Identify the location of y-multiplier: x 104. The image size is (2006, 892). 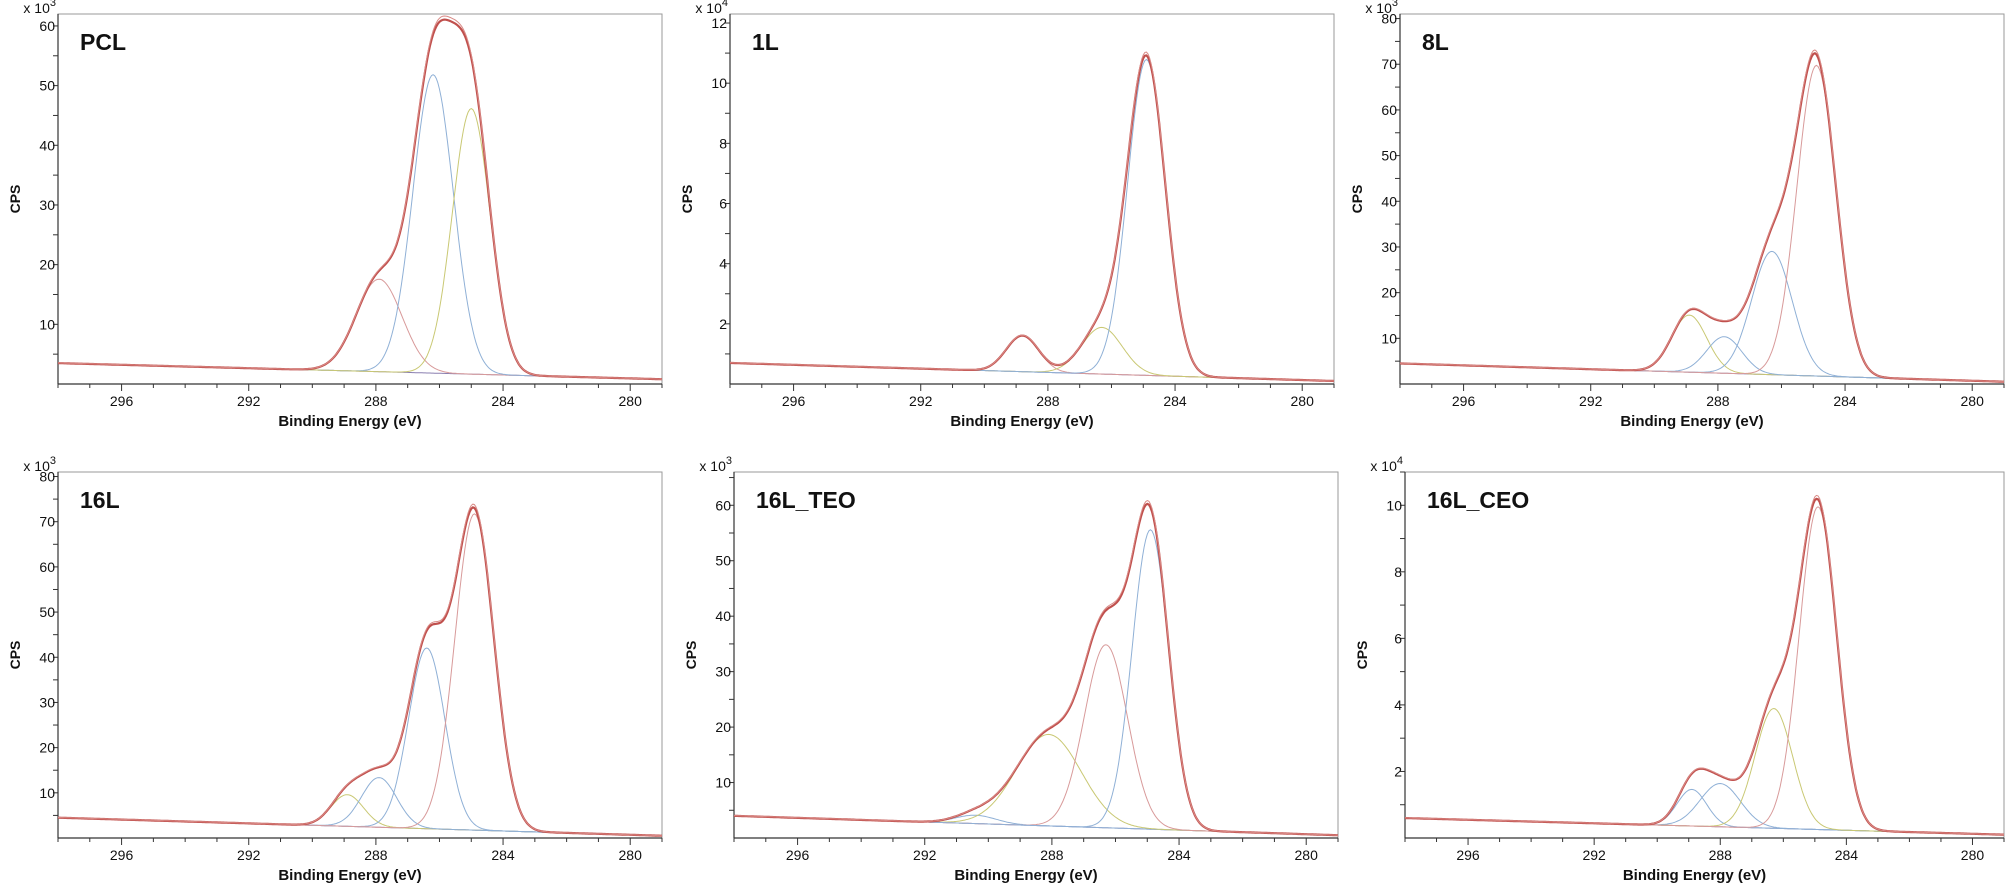
(1386, 464).